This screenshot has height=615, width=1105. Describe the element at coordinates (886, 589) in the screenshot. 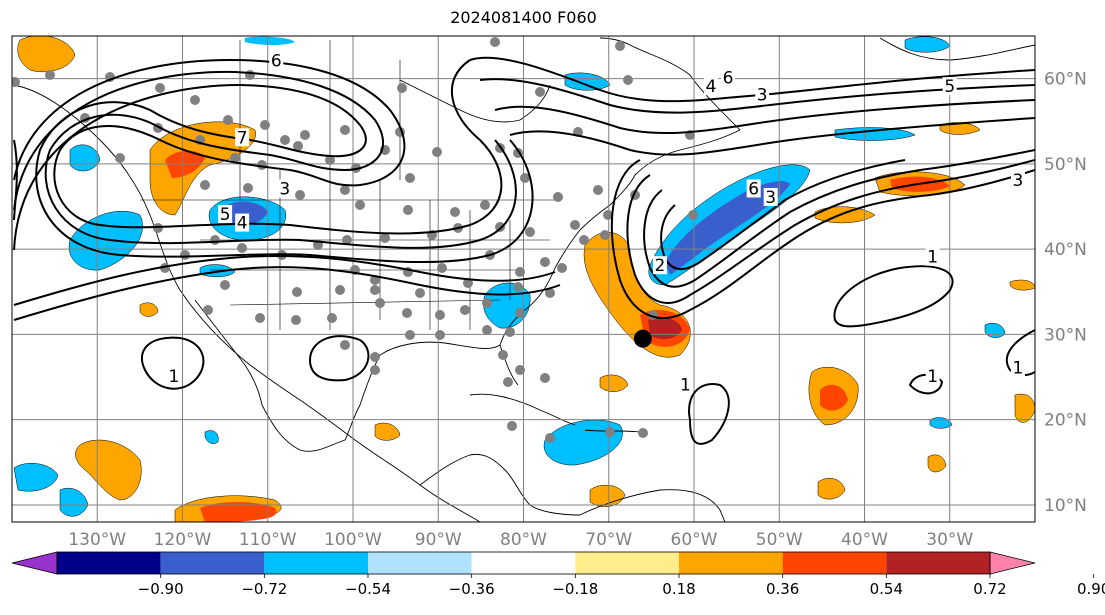

I see `colorbar-tick-label: 0.54` at that location.